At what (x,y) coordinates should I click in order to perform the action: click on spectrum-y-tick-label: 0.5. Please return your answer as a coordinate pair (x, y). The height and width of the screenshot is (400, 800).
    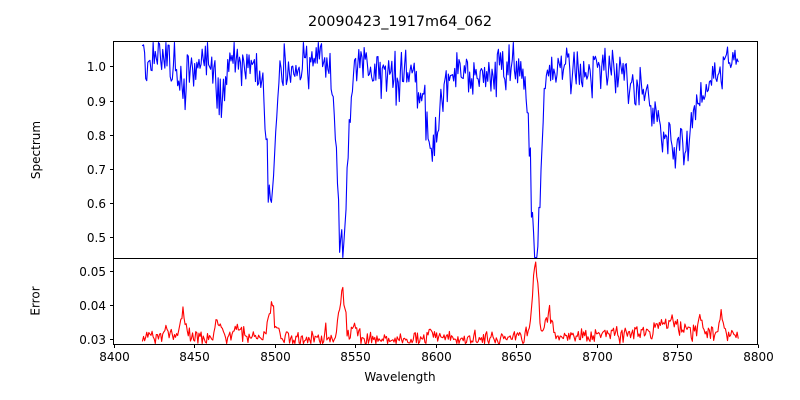
    Looking at the image, I should click on (96, 237).